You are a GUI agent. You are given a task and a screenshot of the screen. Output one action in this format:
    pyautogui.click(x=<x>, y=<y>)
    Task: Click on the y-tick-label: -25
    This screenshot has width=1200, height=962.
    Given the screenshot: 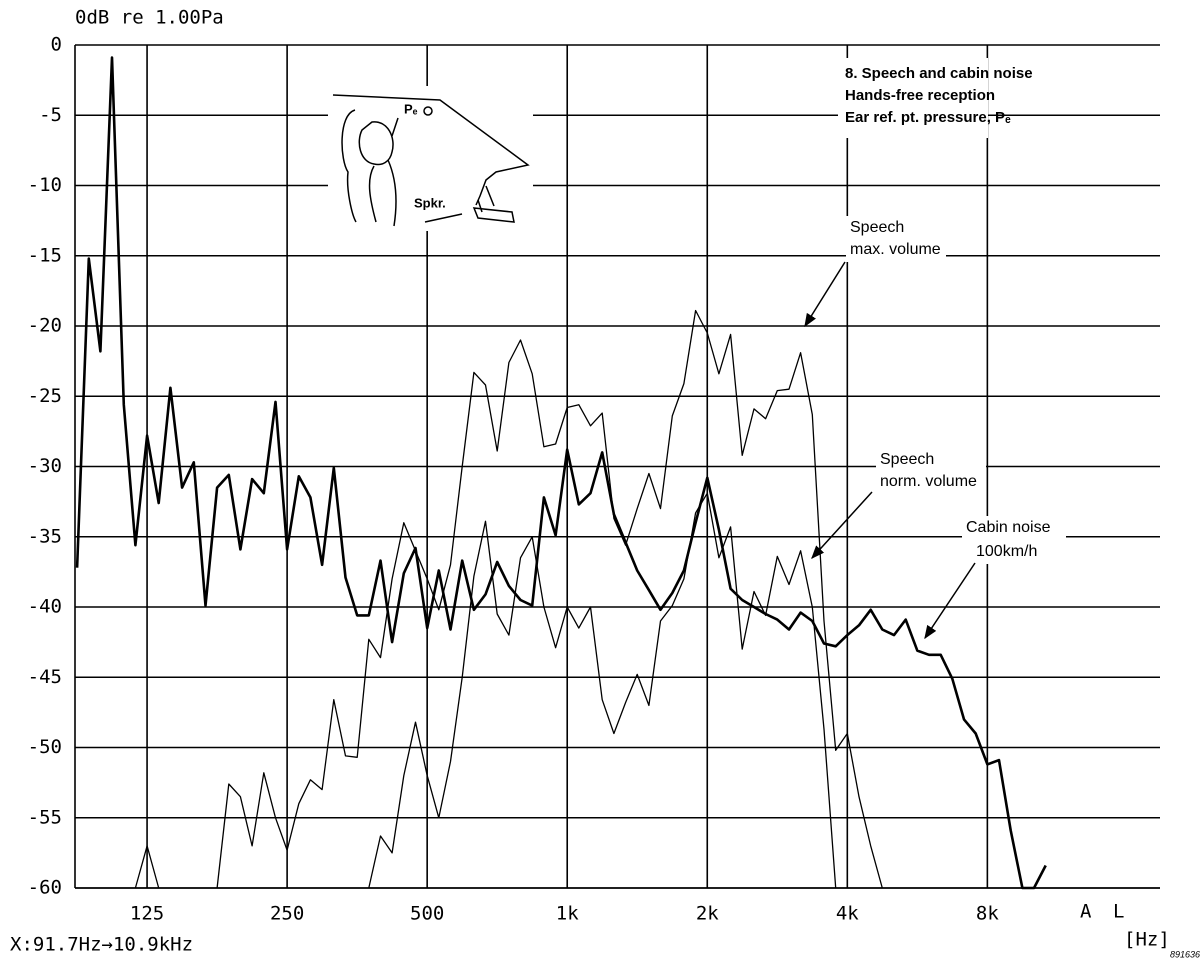 What is the action you would take?
    pyautogui.click(x=45, y=396)
    